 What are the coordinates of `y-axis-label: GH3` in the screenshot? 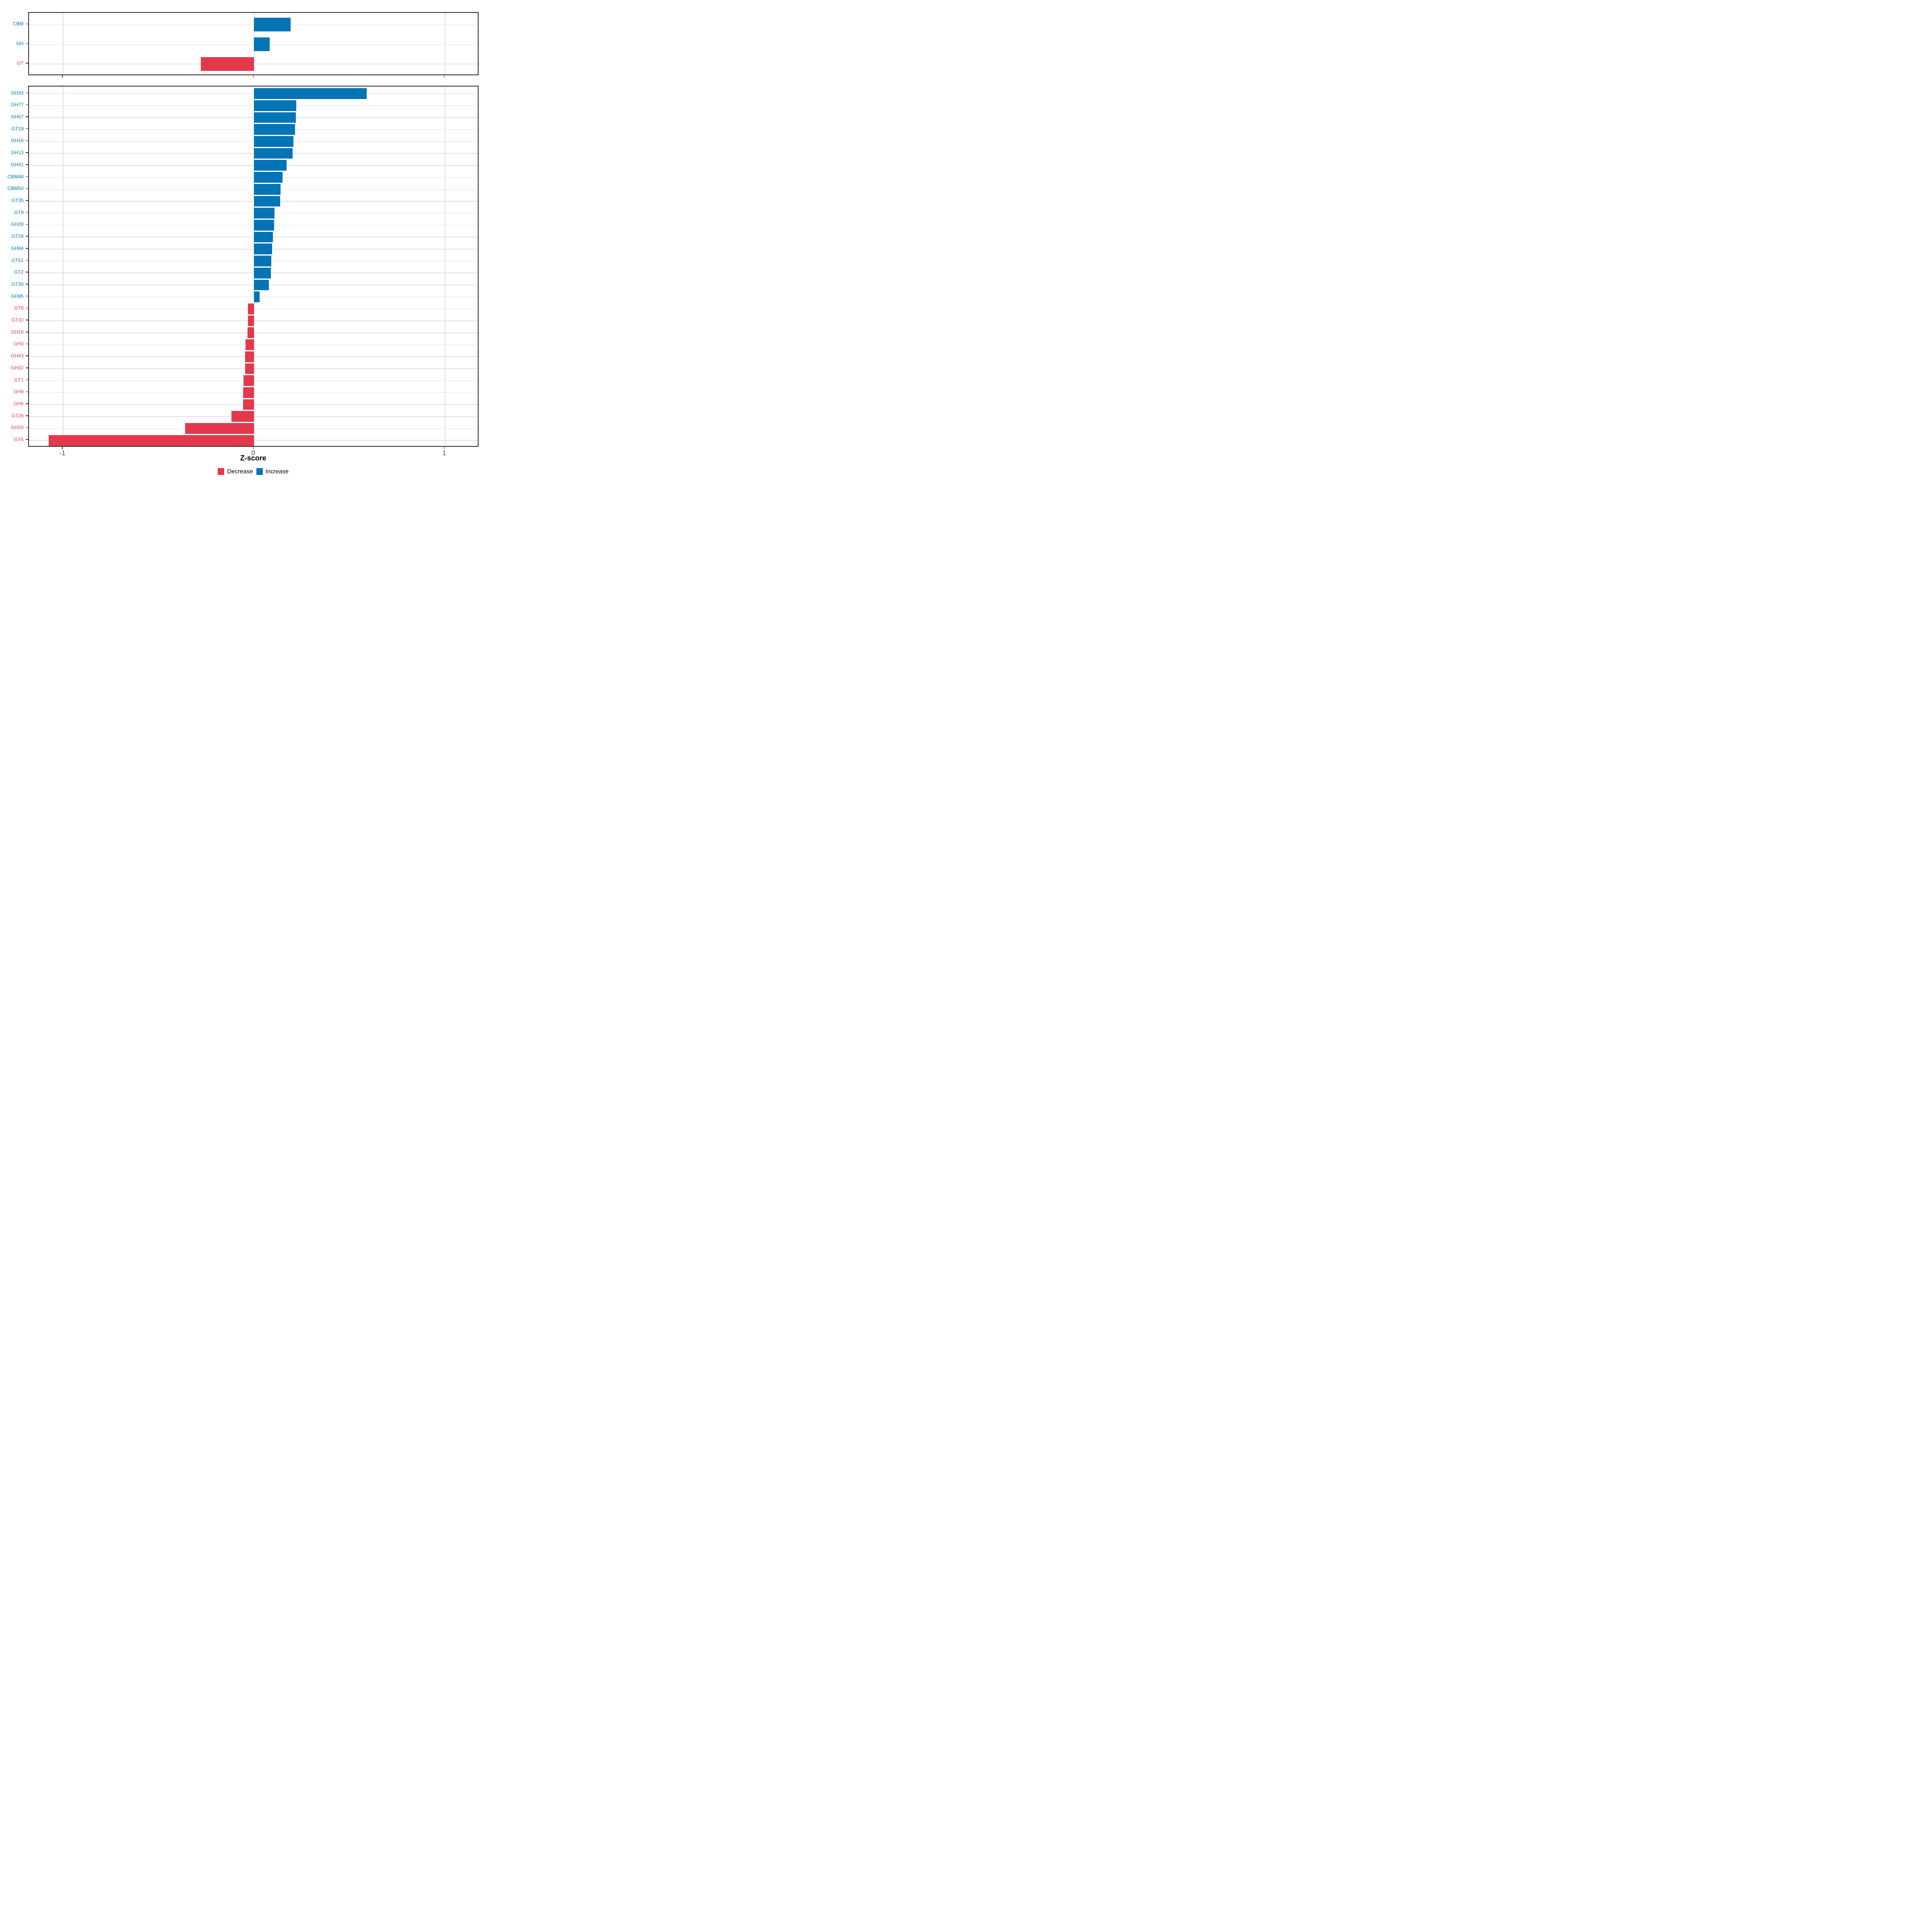 It's located at (18, 344).